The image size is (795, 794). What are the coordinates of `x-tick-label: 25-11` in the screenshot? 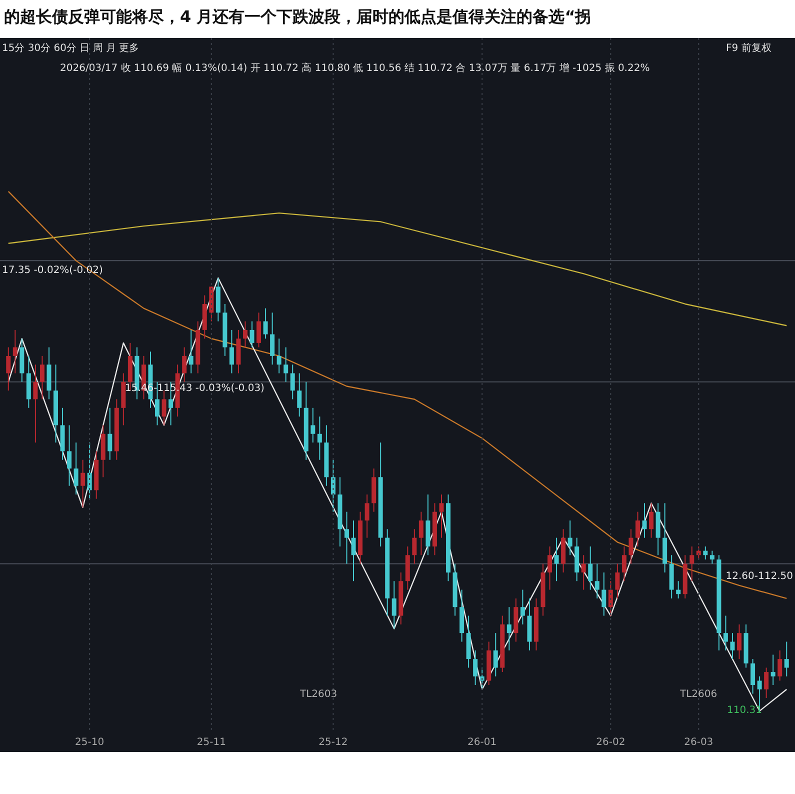 It's located at (211, 742).